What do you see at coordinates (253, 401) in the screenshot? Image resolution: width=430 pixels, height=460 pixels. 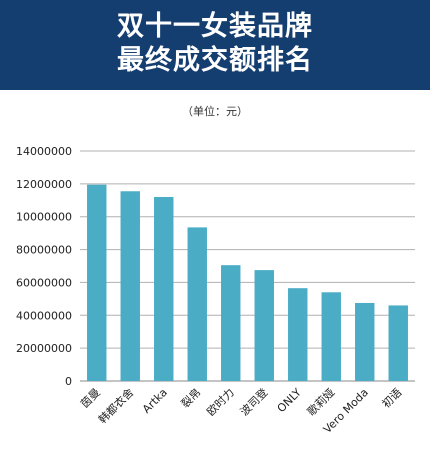 I see `x-tick-label: 波司登` at bounding box center [253, 401].